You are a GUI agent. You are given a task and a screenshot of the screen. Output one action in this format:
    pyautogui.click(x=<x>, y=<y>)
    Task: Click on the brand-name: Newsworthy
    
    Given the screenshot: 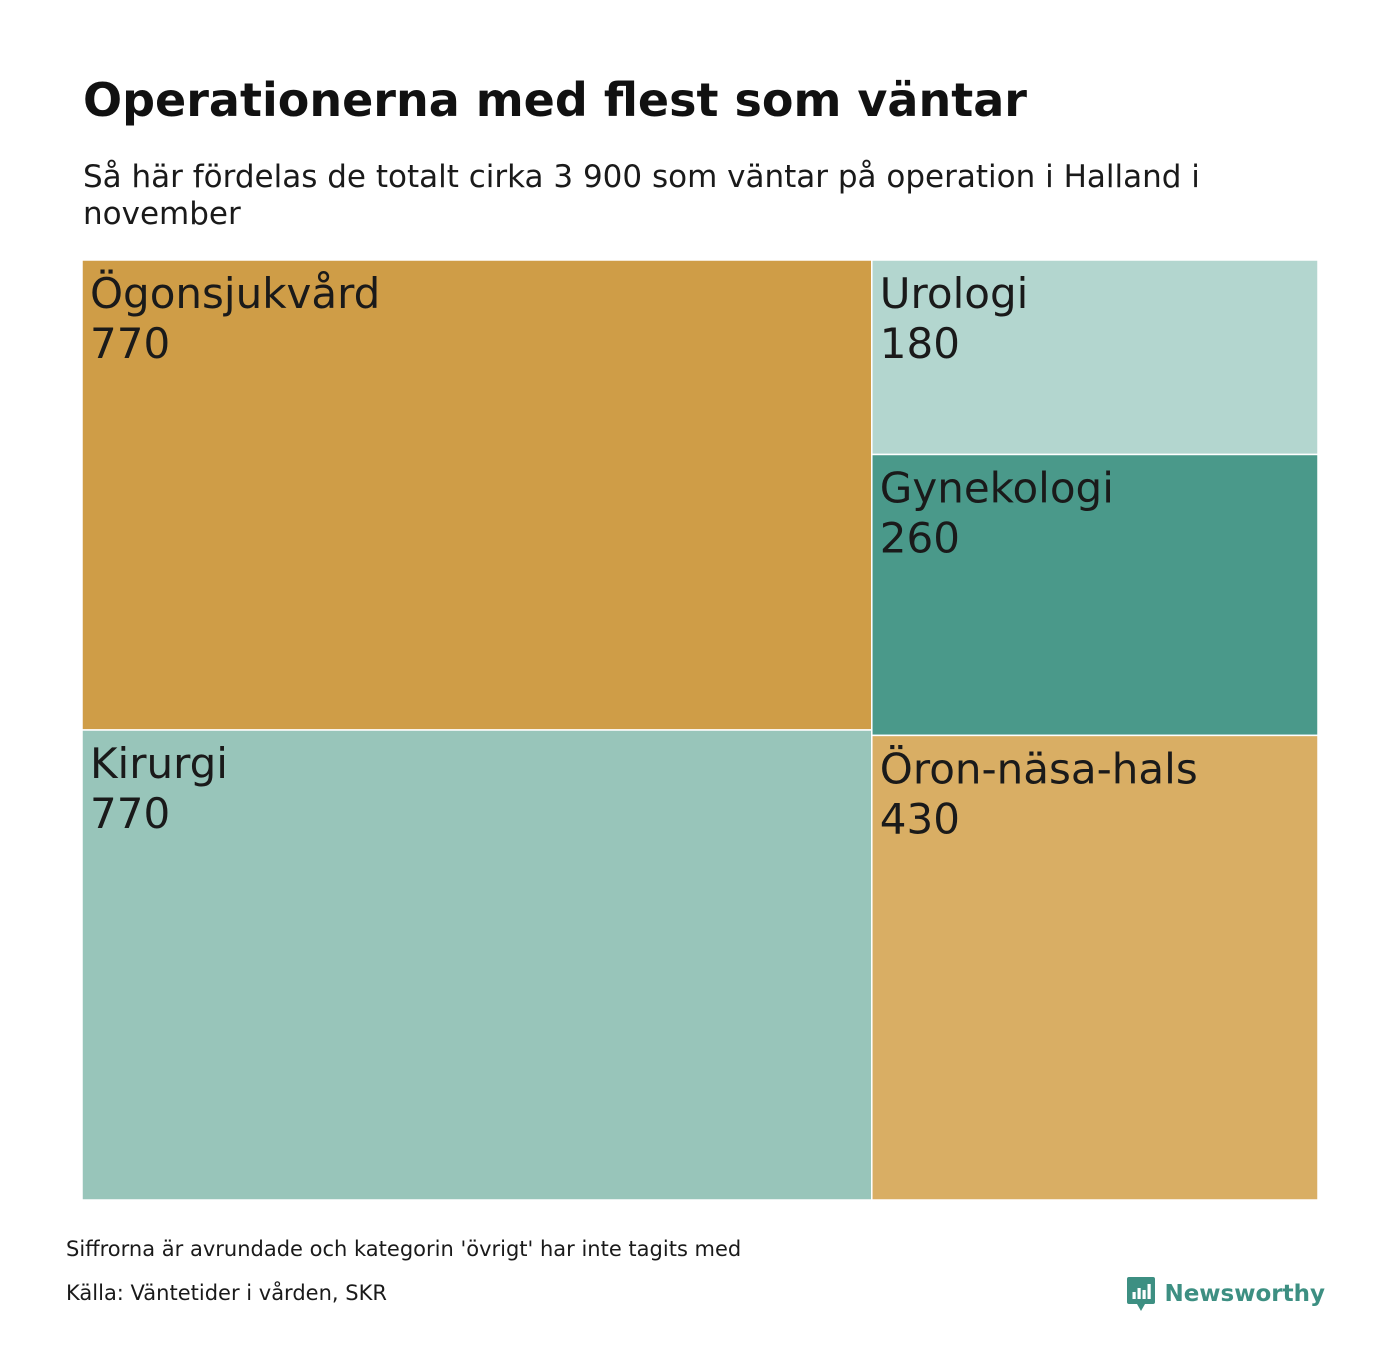 What is the action you would take?
    pyautogui.click(x=1244, y=1294)
    